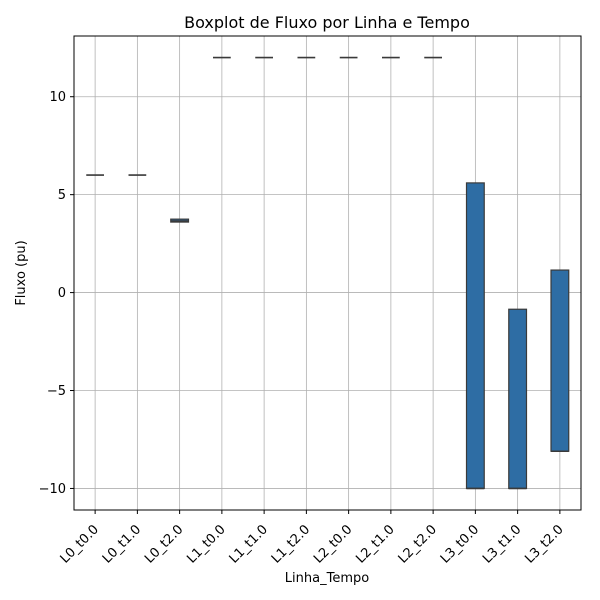  I want to click on y-tick-label: 10, so click(57, 97).